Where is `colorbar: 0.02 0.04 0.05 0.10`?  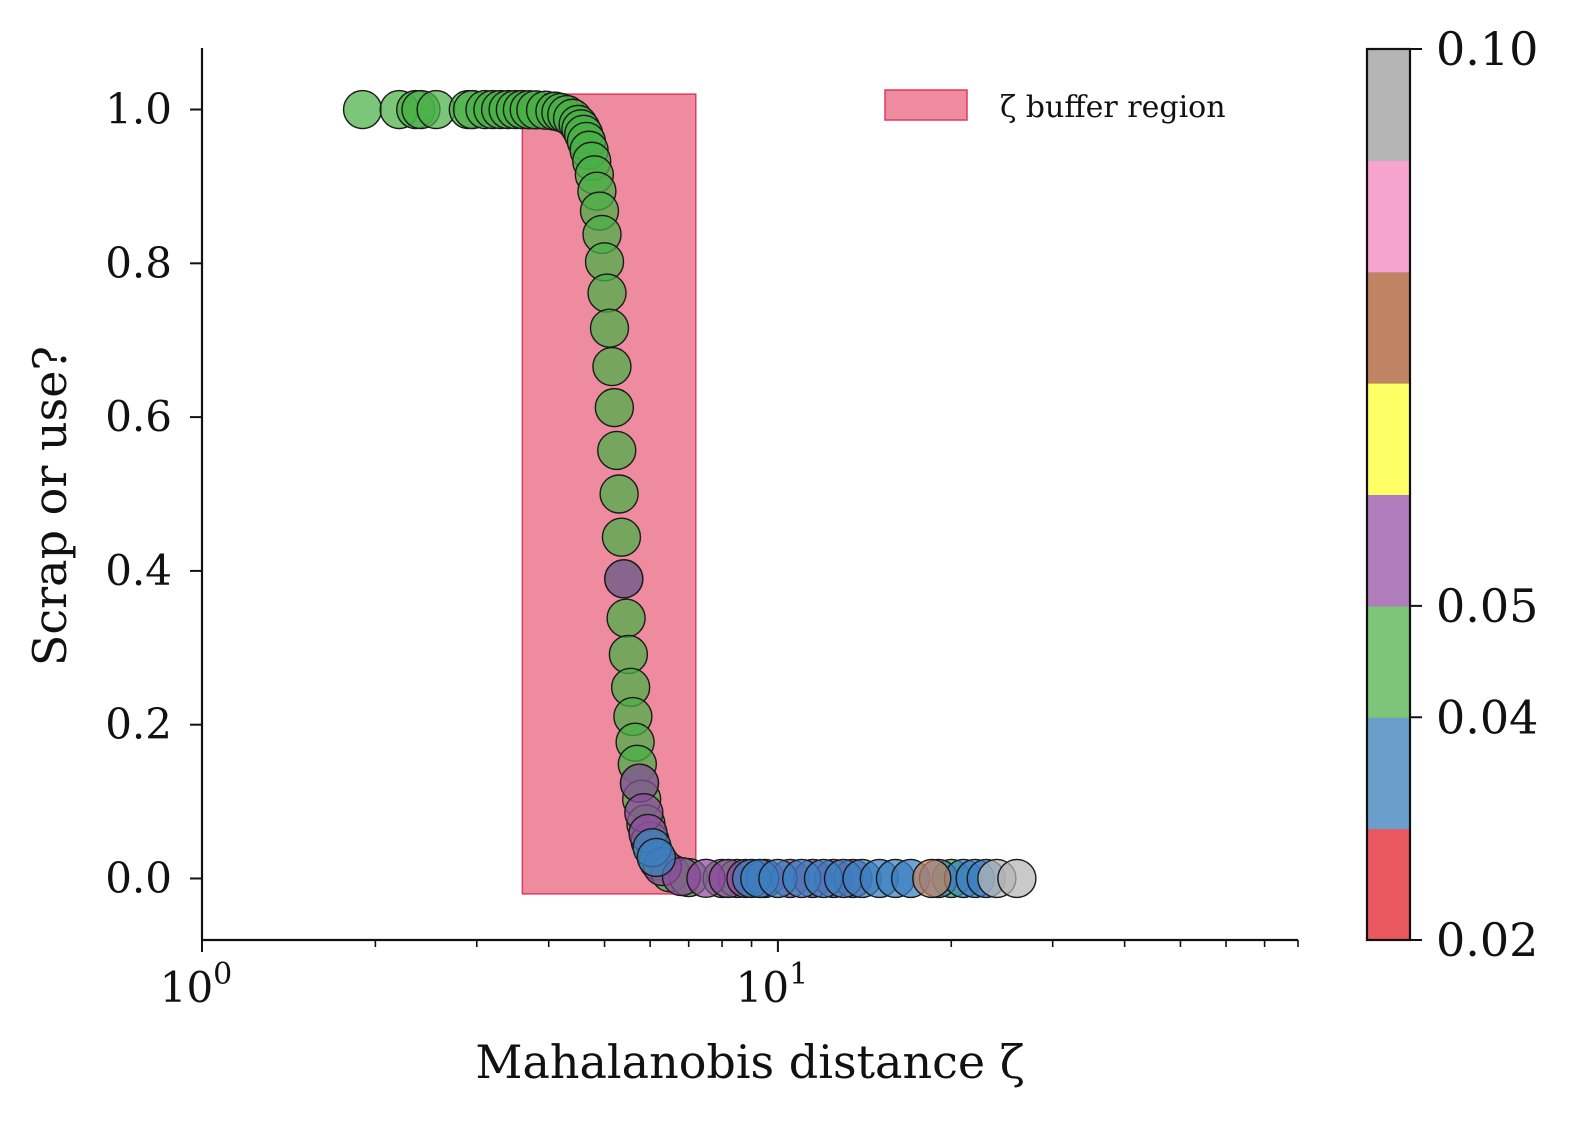 colorbar: 0.02 0.04 0.05 0.10 is located at coordinates (1451, 494).